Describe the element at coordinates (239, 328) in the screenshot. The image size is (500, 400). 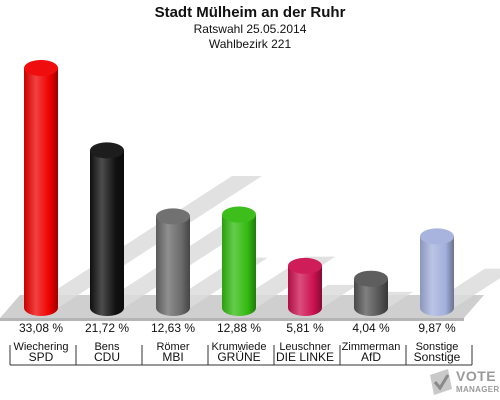
I see `value-label-gr-ne: 12,88 %` at that location.